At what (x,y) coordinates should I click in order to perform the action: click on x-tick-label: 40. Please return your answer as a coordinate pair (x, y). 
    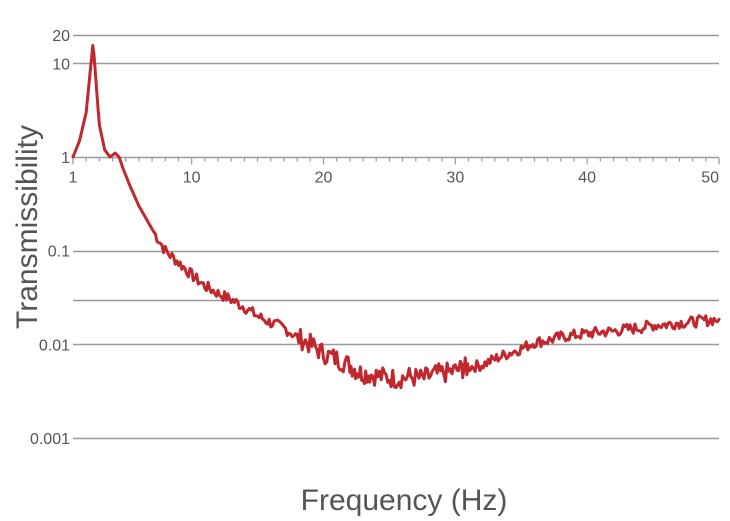
    Looking at the image, I should click on (587, 178).